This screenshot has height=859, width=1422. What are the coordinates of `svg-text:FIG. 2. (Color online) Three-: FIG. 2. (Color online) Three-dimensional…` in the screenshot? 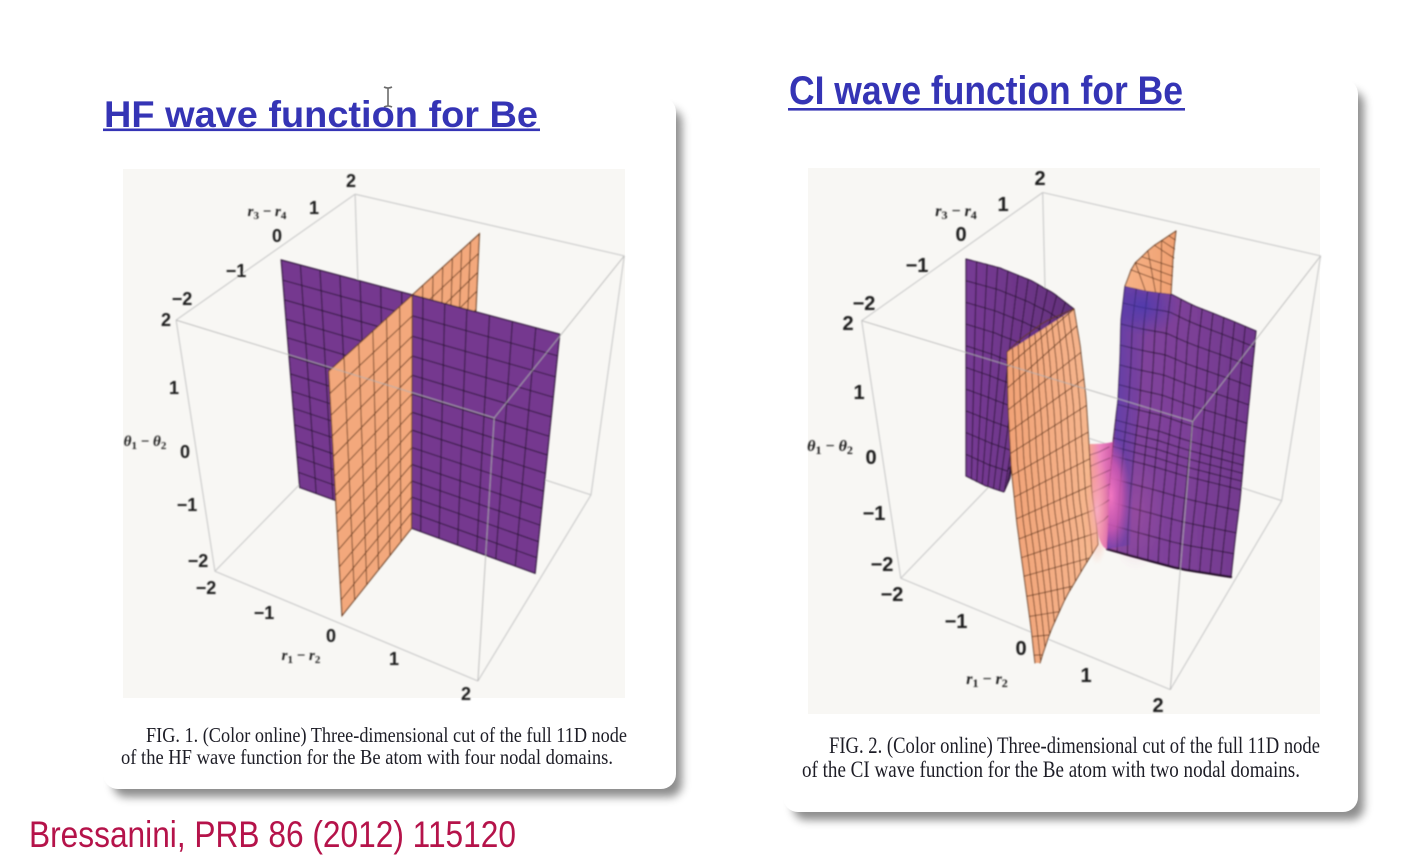 It's located at (1074, 746).